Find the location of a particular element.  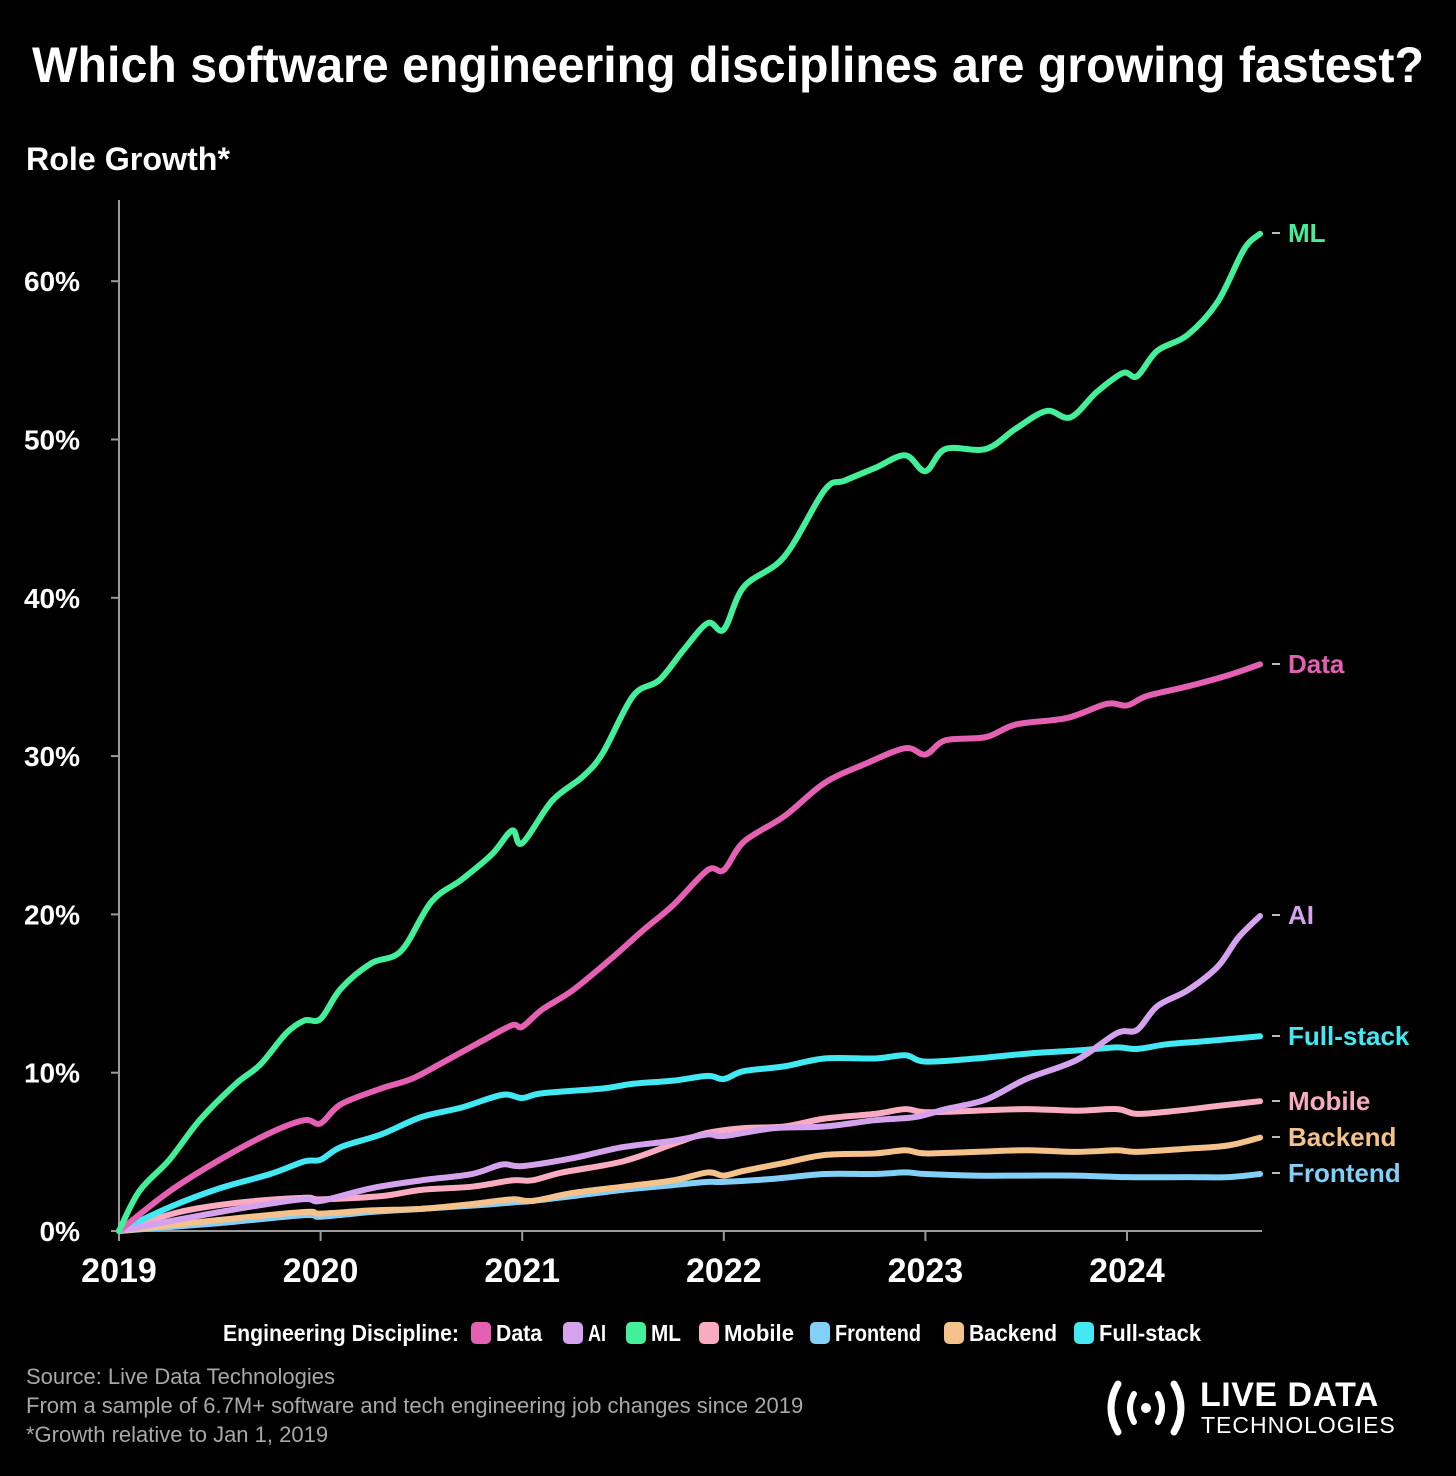

end-label-full-stack: Full-stack is located at coordinates (1349, 1036).